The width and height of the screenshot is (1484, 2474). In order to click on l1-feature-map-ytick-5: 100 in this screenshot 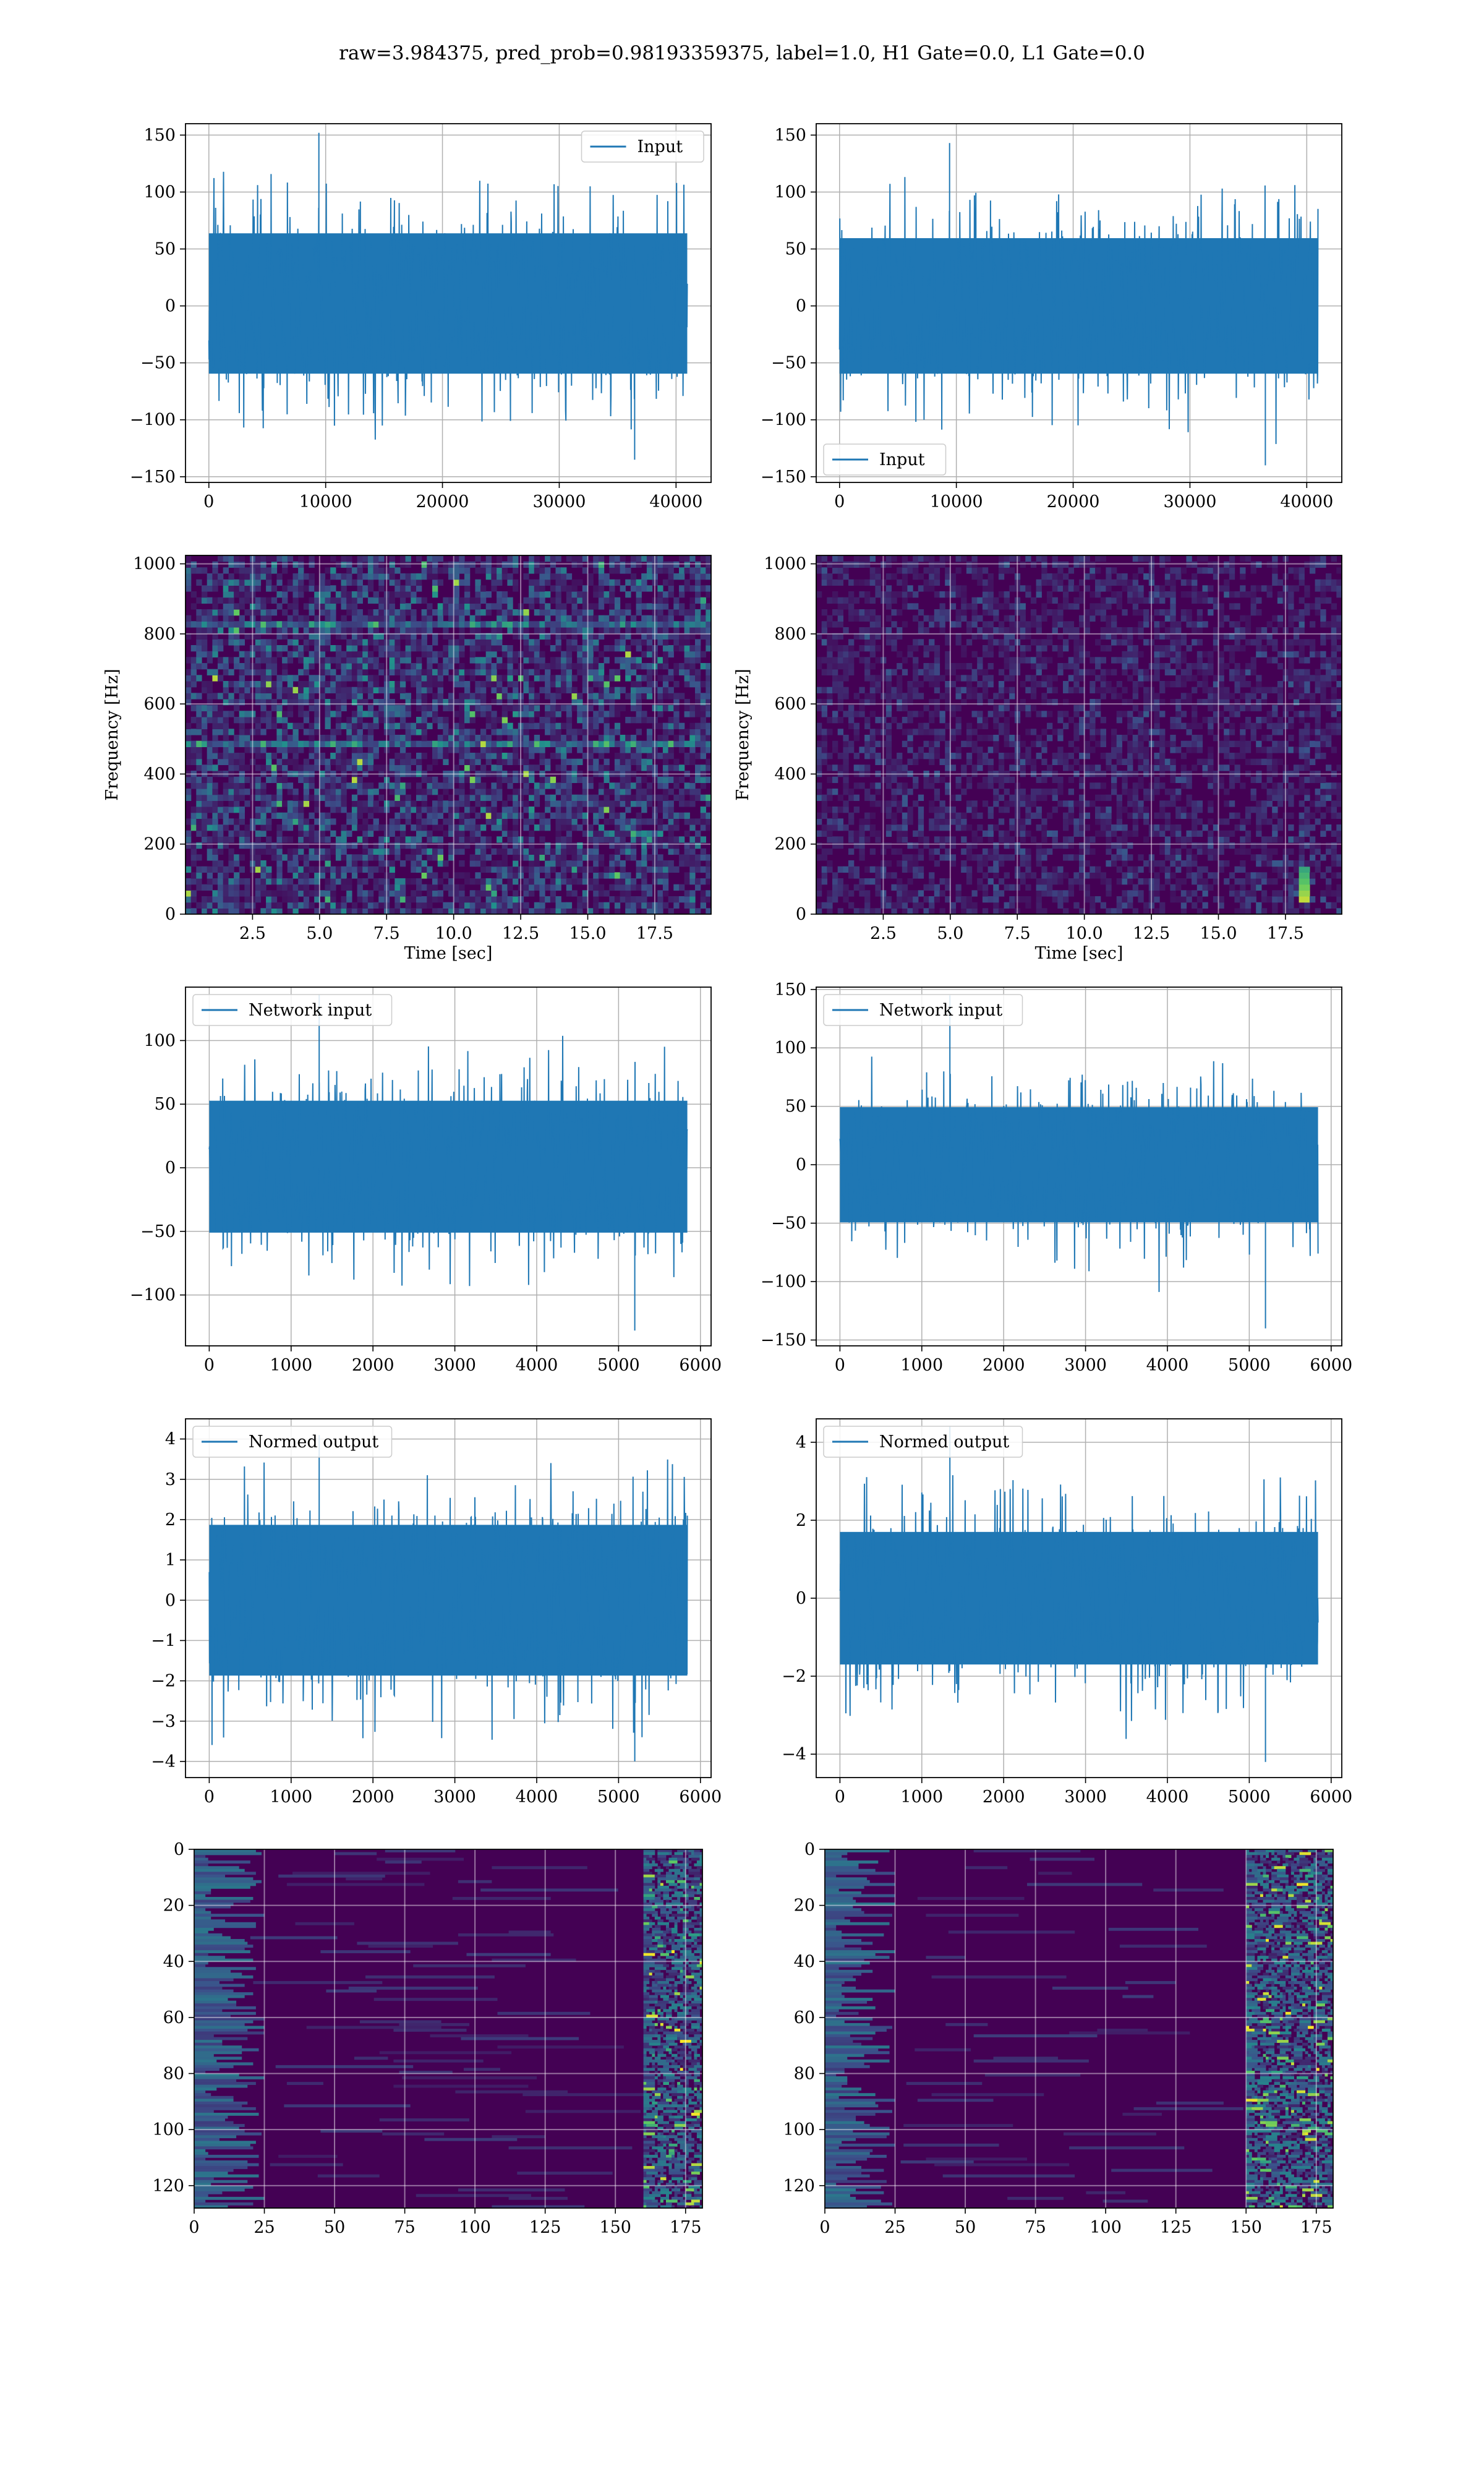, I will do `click(799, 2129)`.